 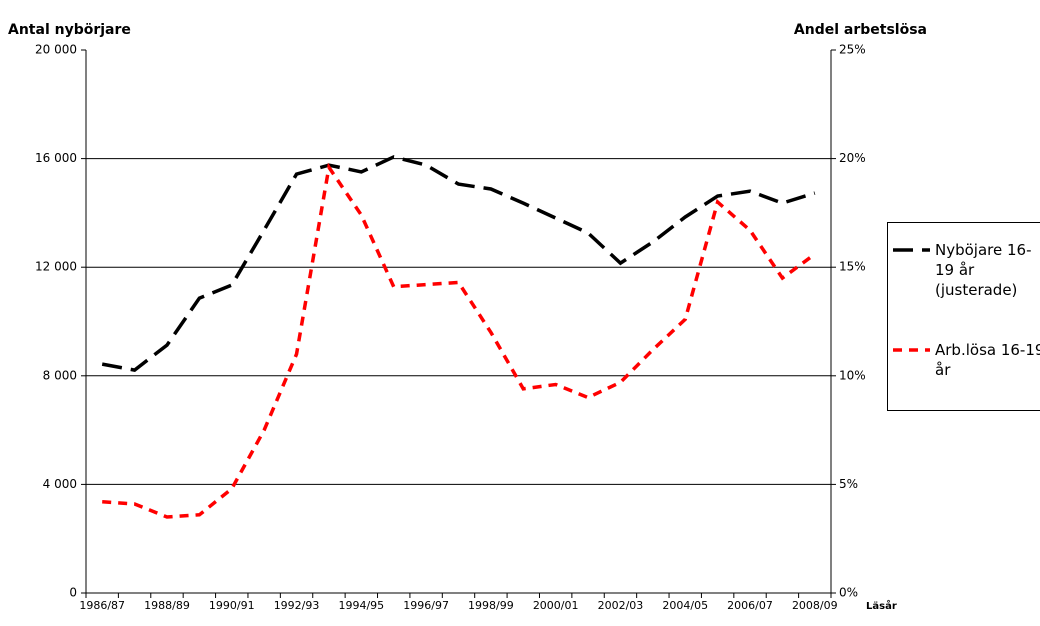 I want to click on y2-tick-label: 0%, so click(x=848, y=593).